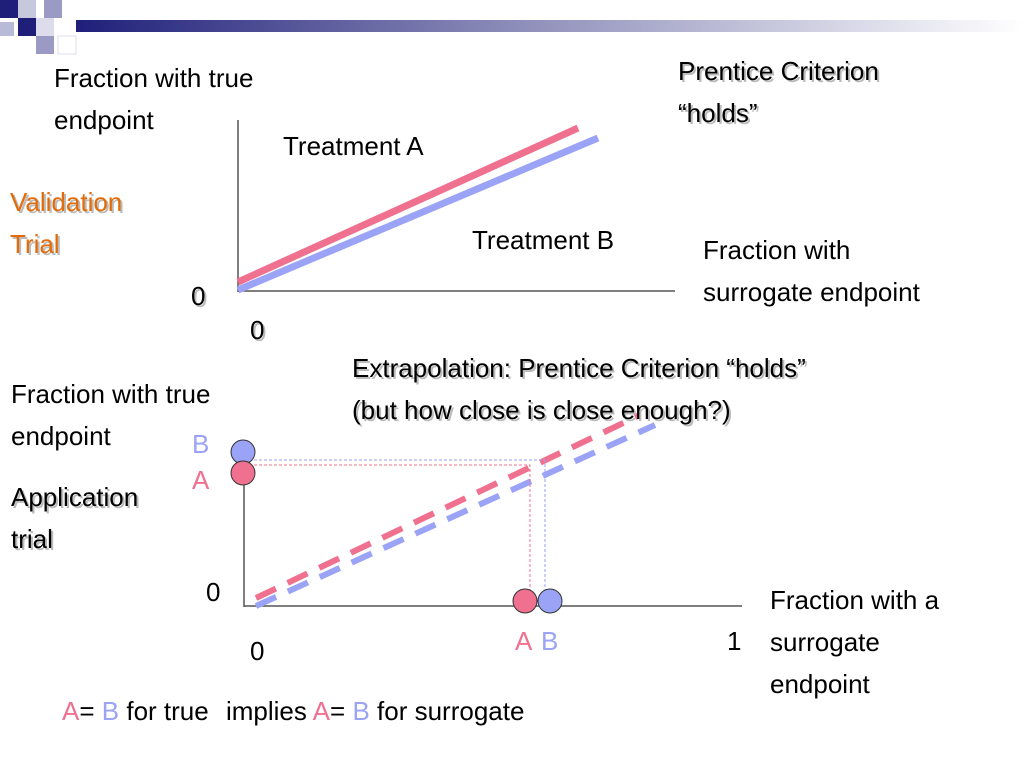  Describe the element at coordinates (451, 711) in the screenshot. I see `conclusion-text3: for surrogate` at that location.